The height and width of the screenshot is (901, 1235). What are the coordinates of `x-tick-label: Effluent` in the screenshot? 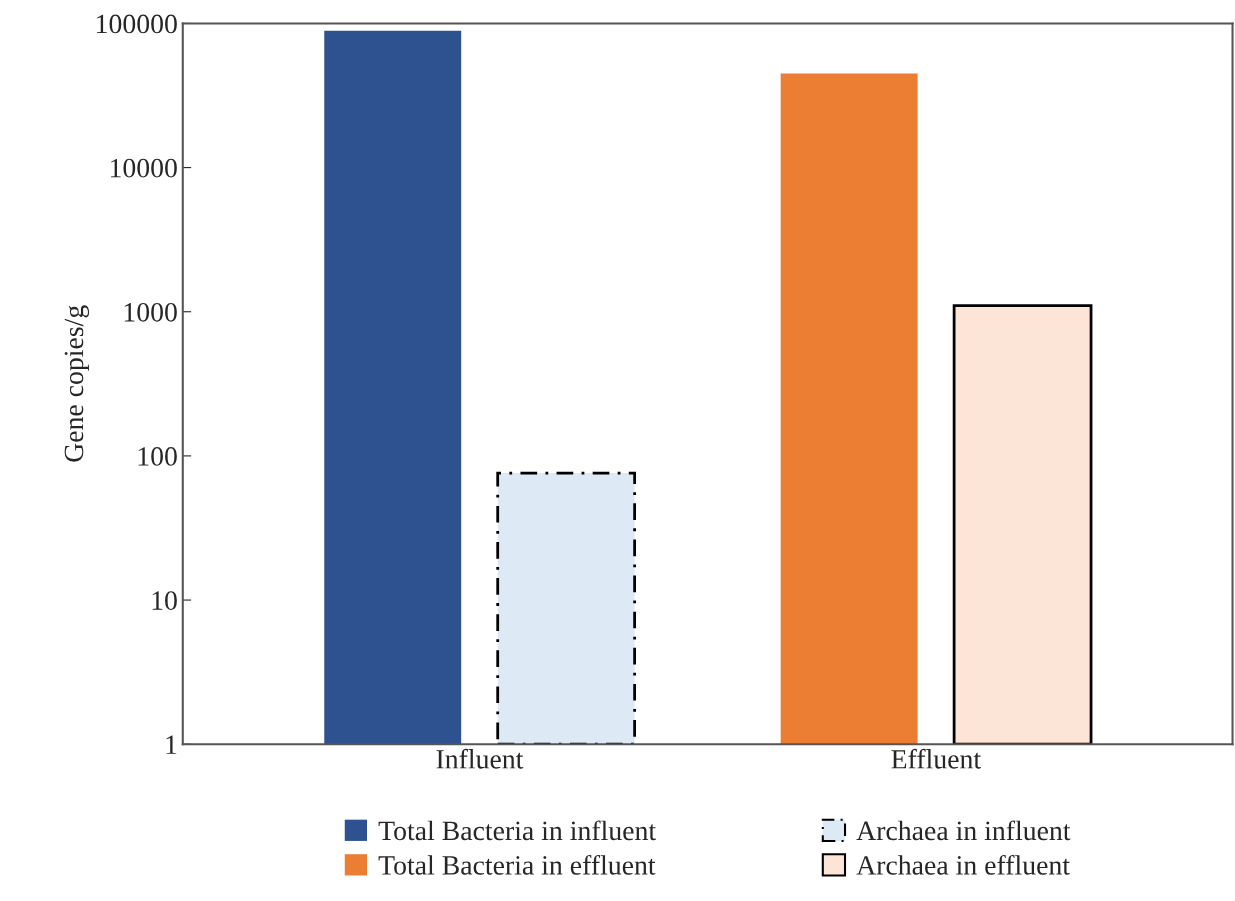 It's located at (936, 758).